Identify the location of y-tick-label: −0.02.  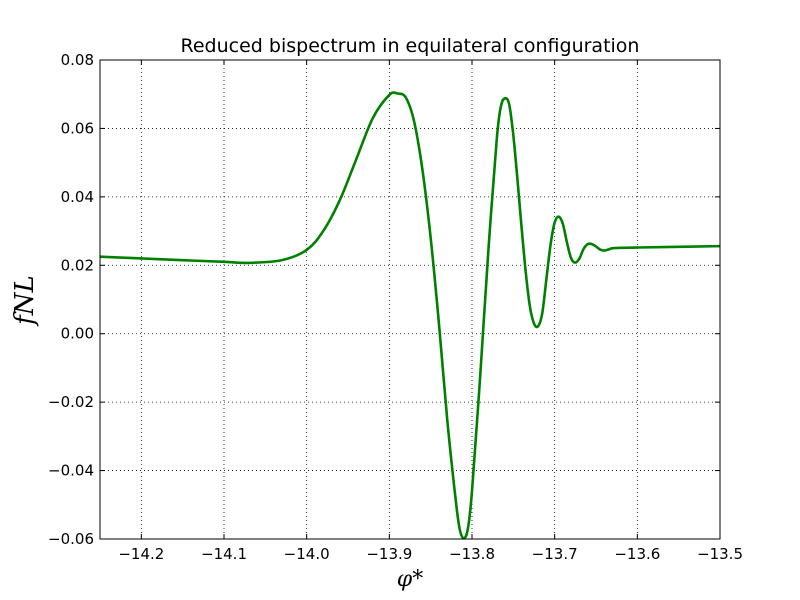
(71, 402).